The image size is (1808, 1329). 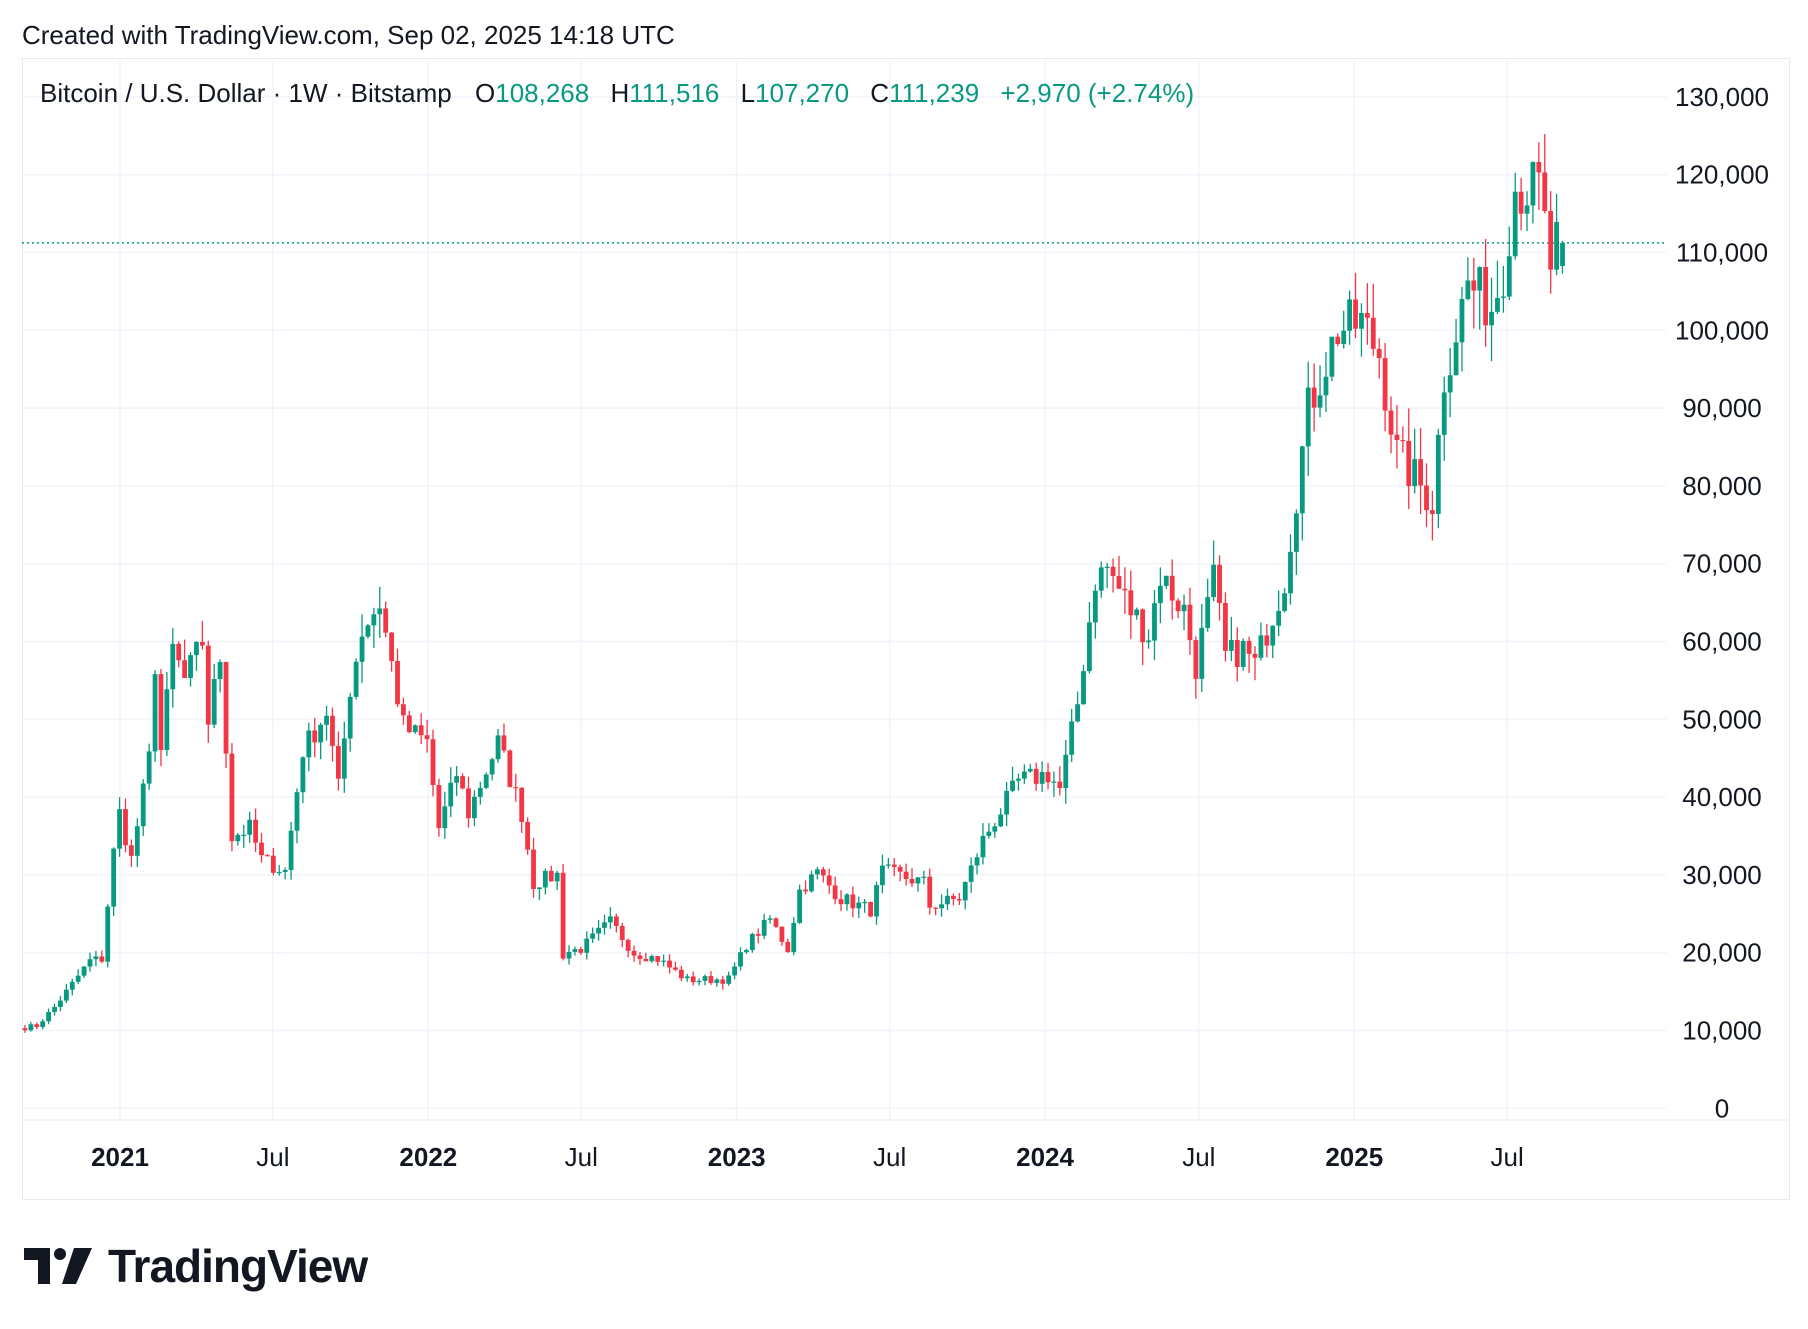 I want to click on close-label: C, so click(x=880, y=93).